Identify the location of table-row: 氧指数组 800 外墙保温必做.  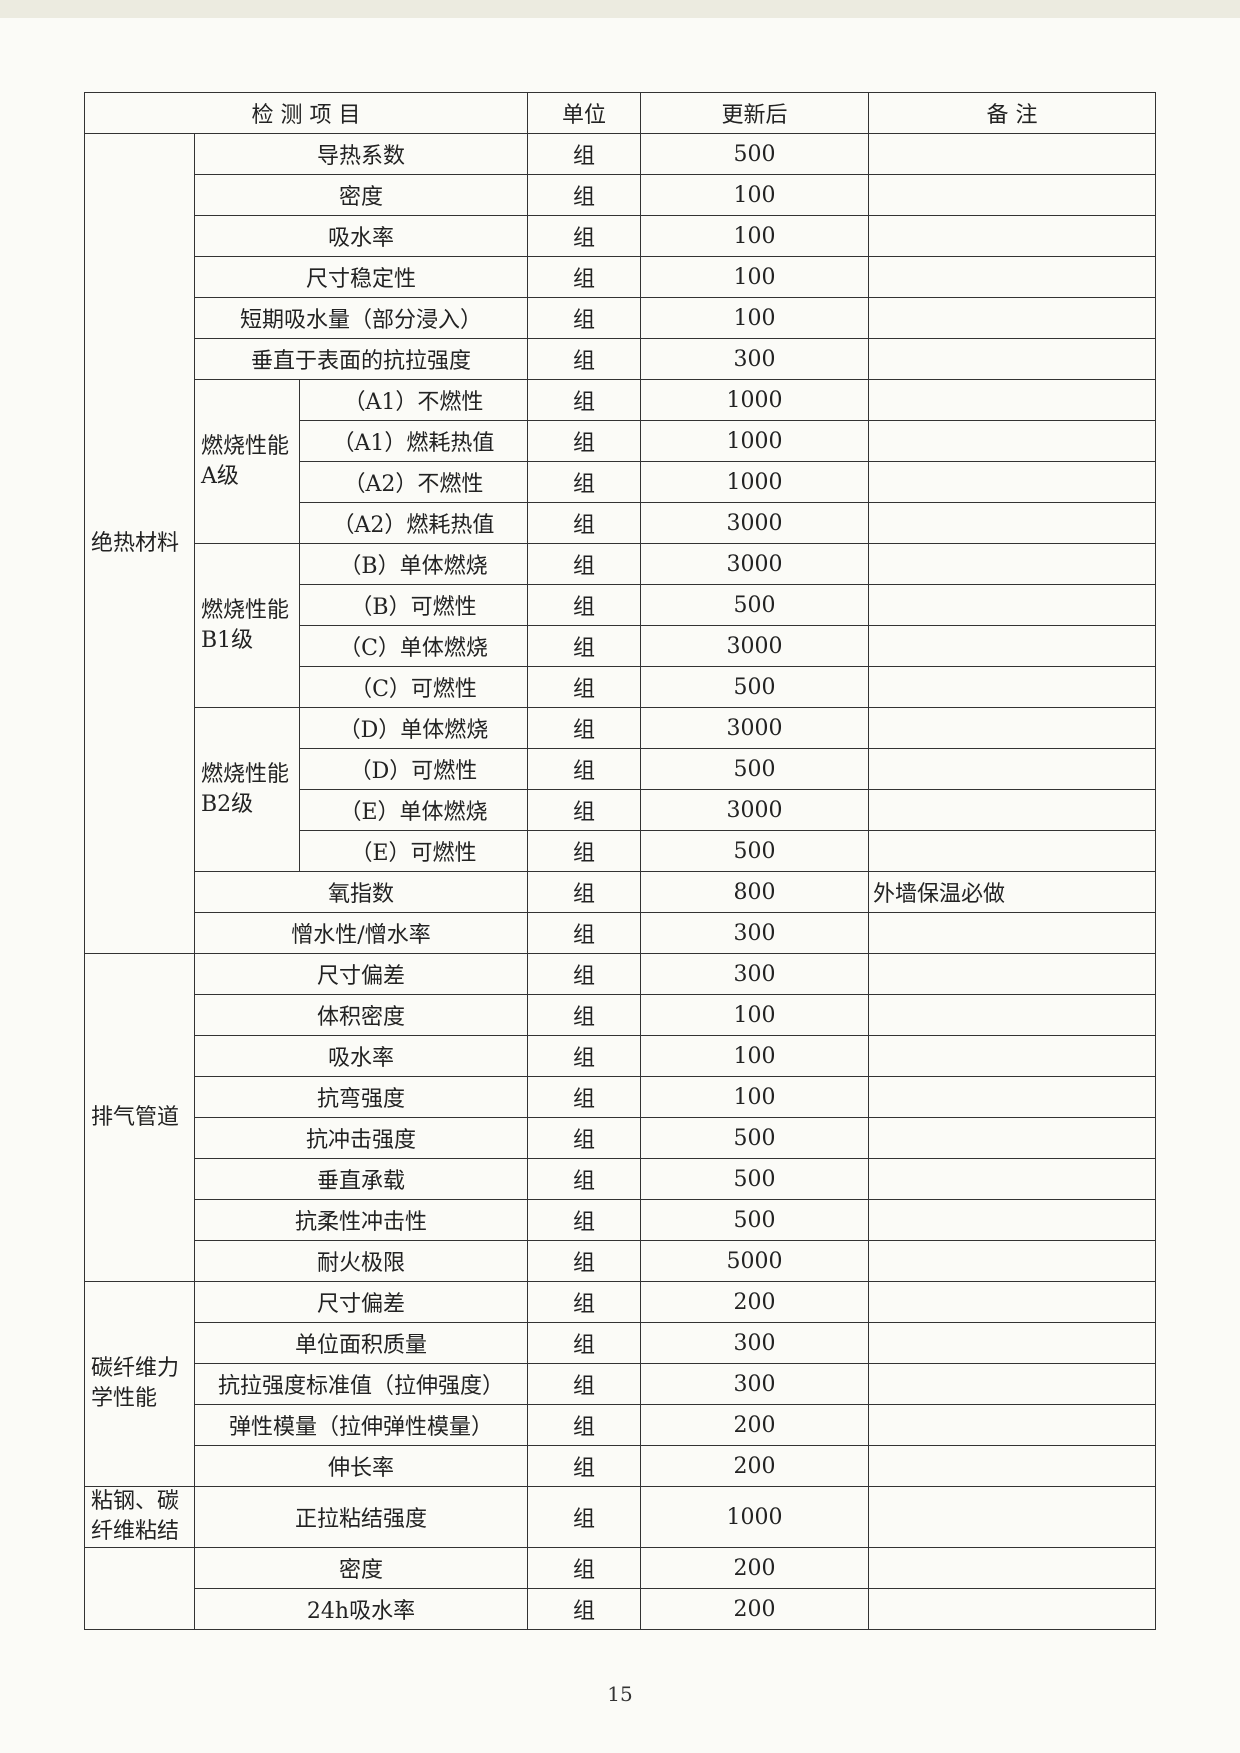
(620, 892).